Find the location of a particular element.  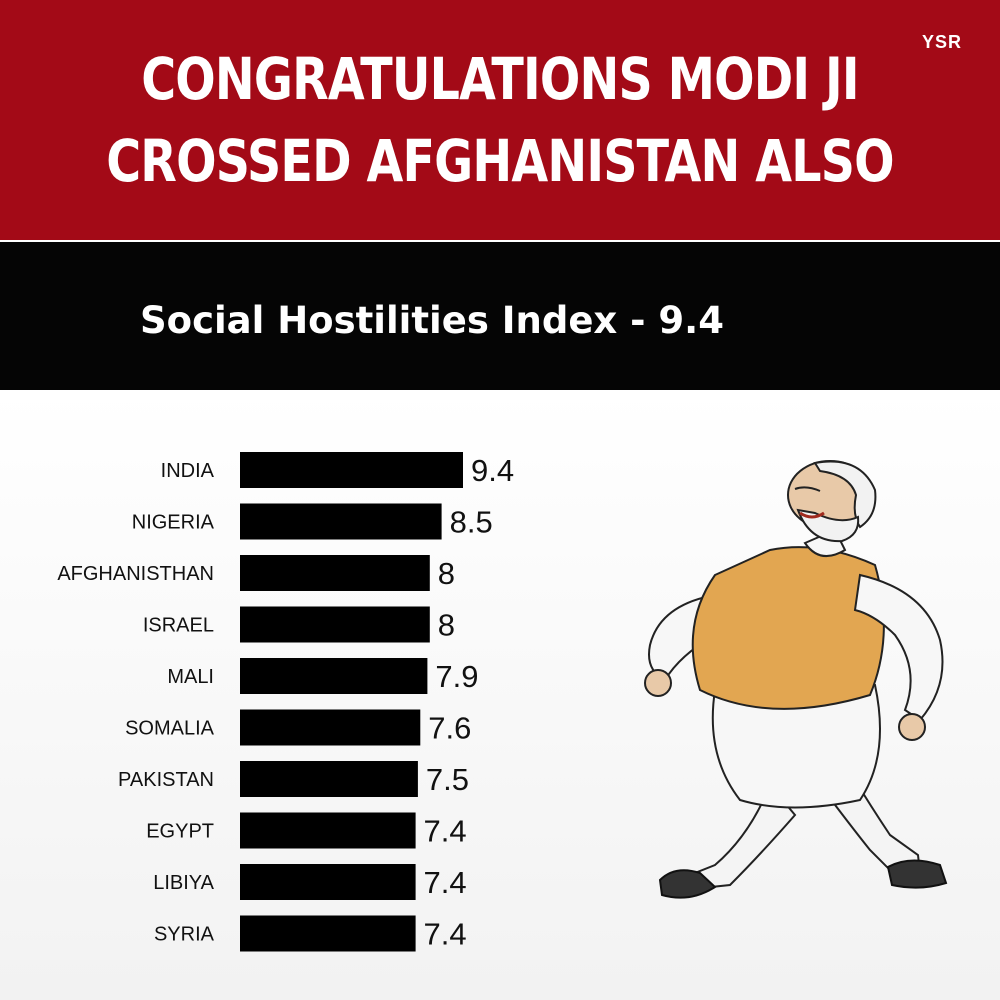

bar-mali is located at coordinates (334, 676).